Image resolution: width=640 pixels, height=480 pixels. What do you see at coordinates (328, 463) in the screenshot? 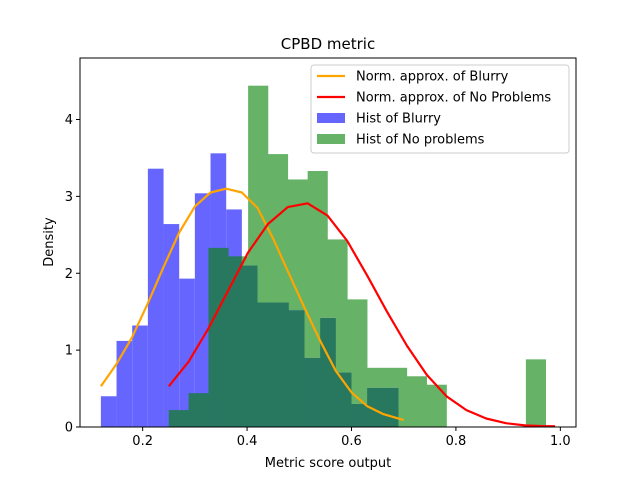
I see `x-axis-label: Metric score output` at bounding box center [328, 463].